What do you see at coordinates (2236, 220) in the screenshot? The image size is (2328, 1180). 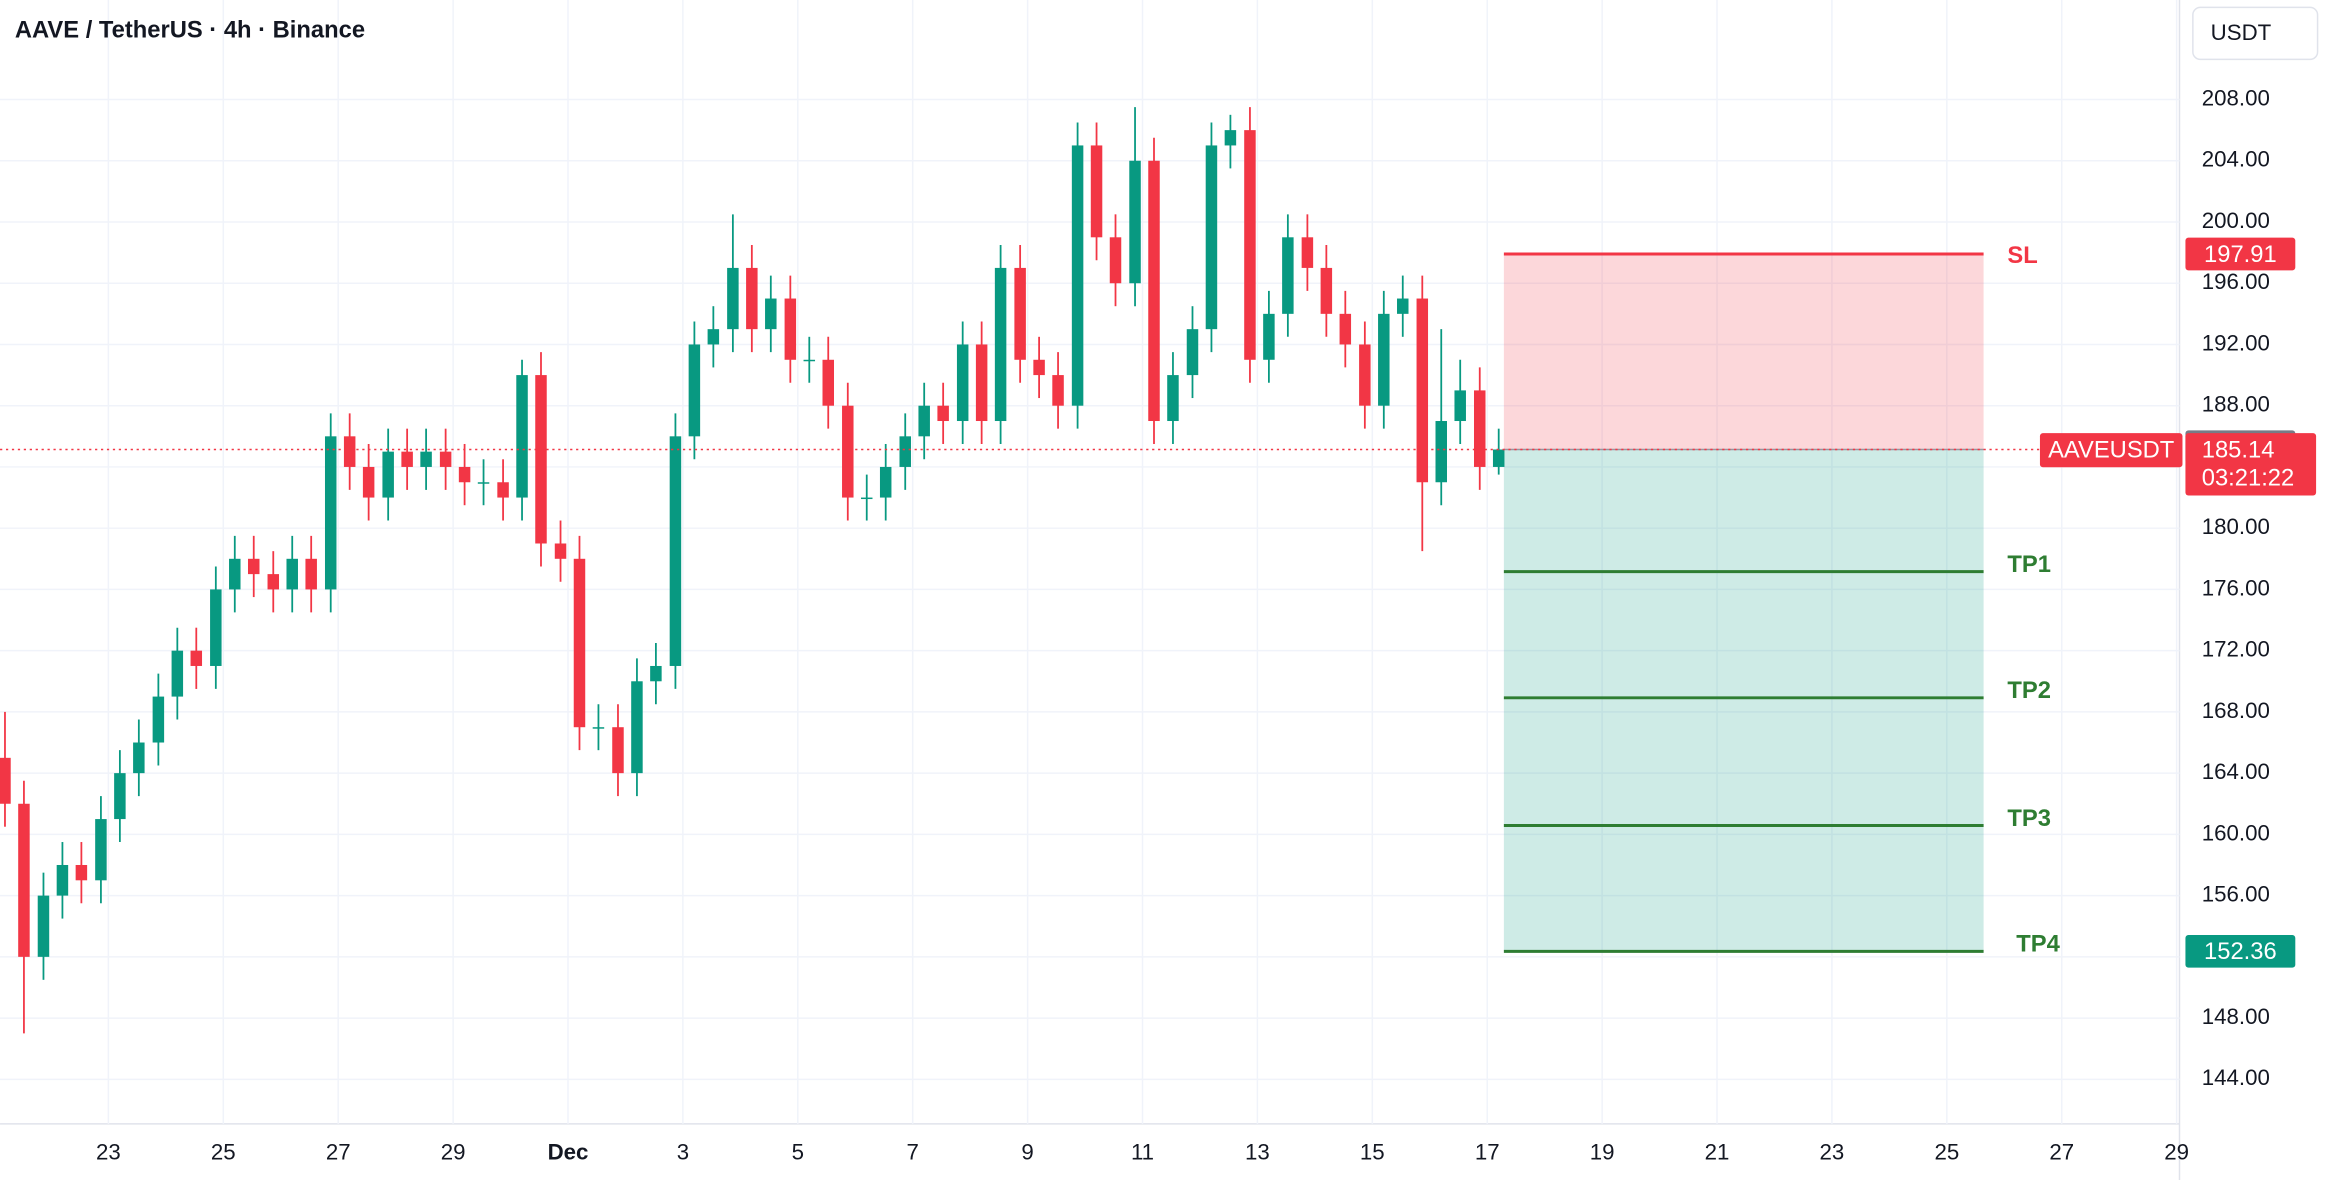 I see `y-tick-label: 200.00` at bounding box center [2236, 220].